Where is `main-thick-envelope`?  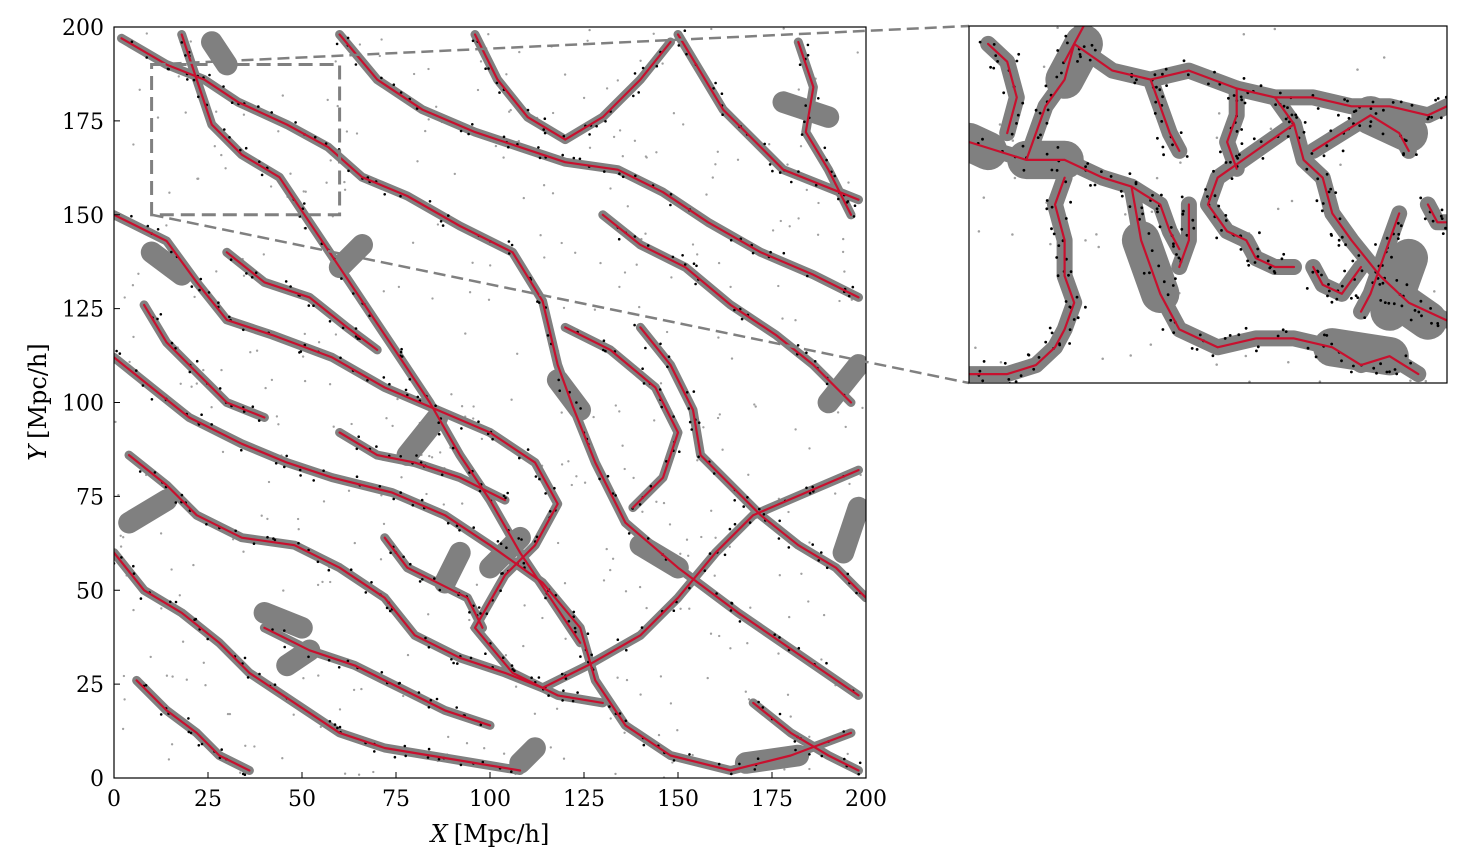
main-thick-envelope is located at coordinates (166, 263).